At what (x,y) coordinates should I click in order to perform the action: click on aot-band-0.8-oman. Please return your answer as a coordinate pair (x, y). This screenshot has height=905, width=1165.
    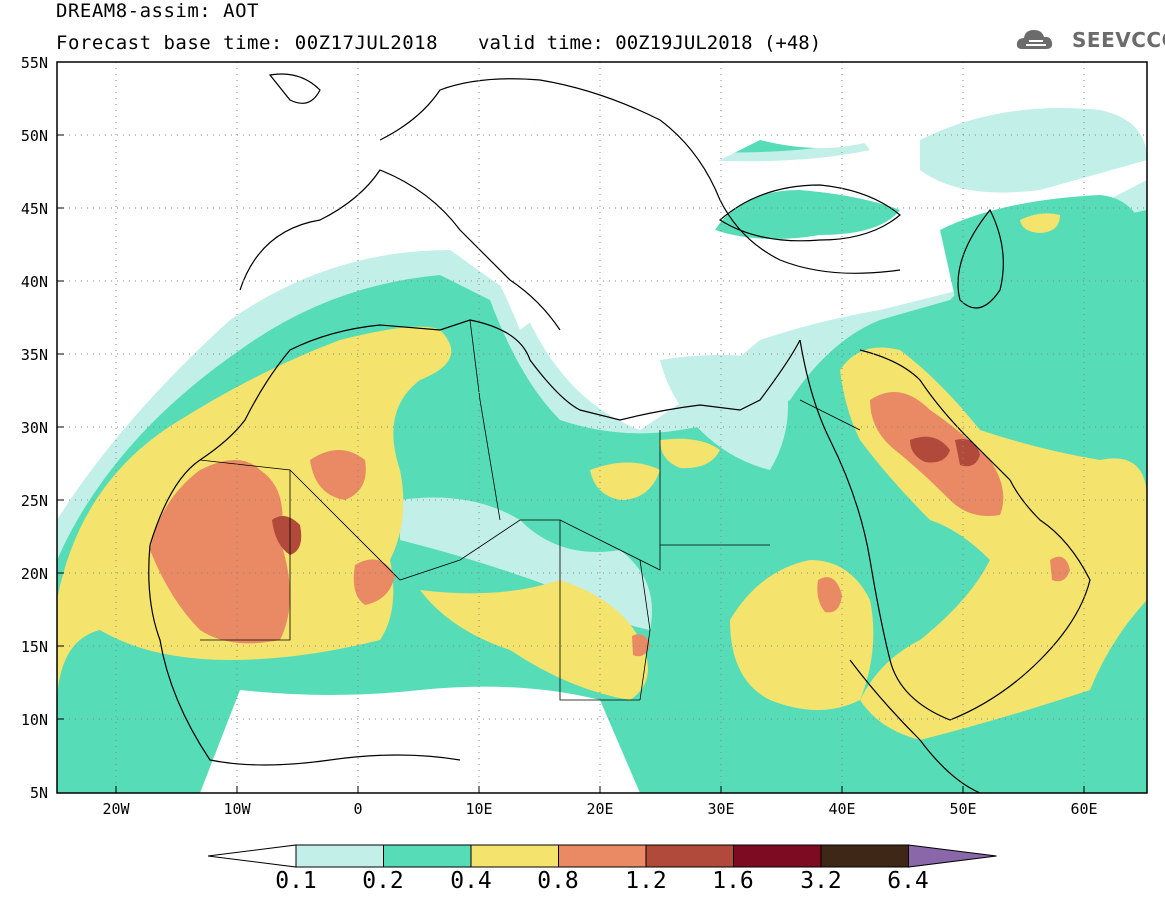
    Looking at the image, I should click on (1060, 569).